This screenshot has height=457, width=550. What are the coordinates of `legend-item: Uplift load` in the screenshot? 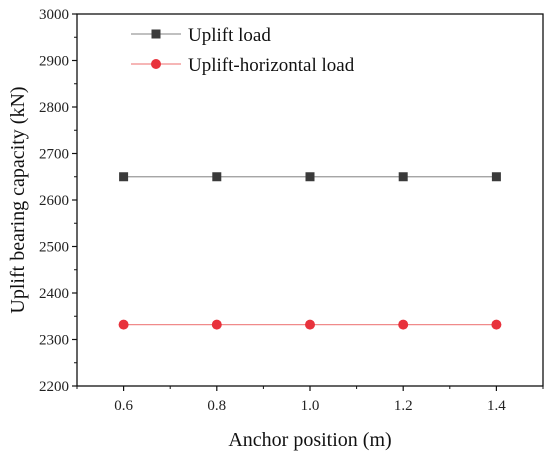 It's located at (201, 35).